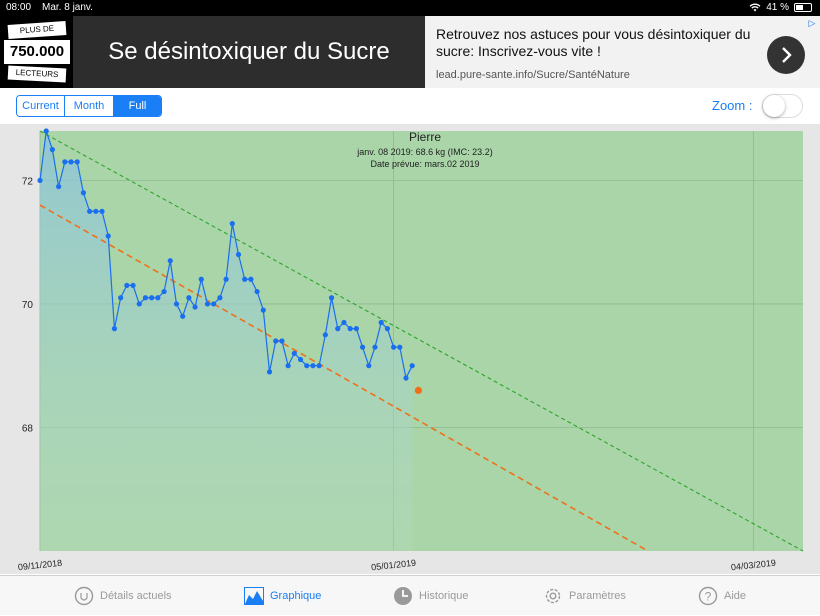 This screenshot has width=820, height=616. I want to click on tab-history: Historique, so click(431, 596).